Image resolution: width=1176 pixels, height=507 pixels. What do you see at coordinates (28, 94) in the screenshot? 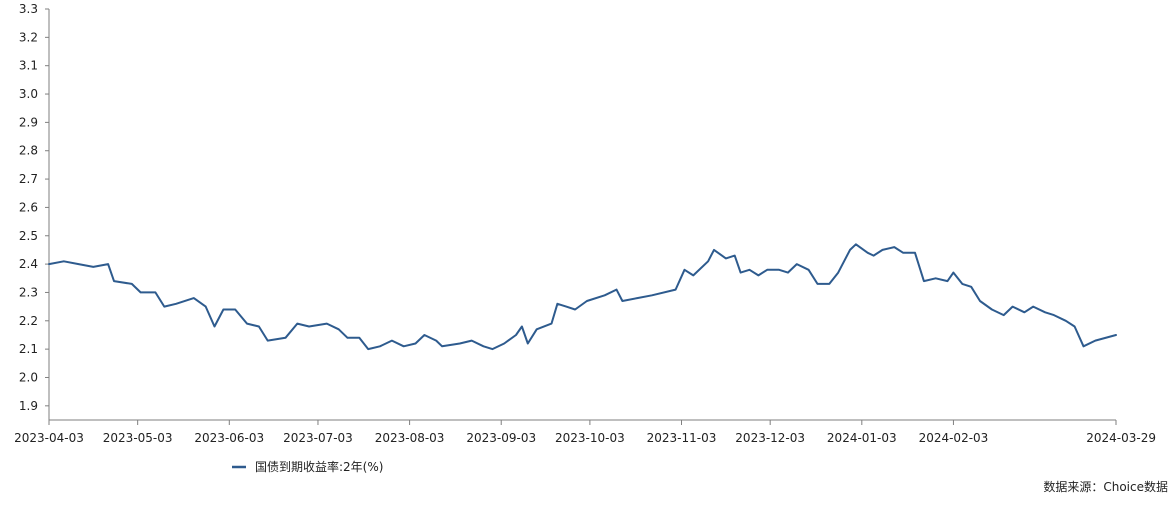
I see `y-tick-label: 3.0` at bounding box center [28, 94].